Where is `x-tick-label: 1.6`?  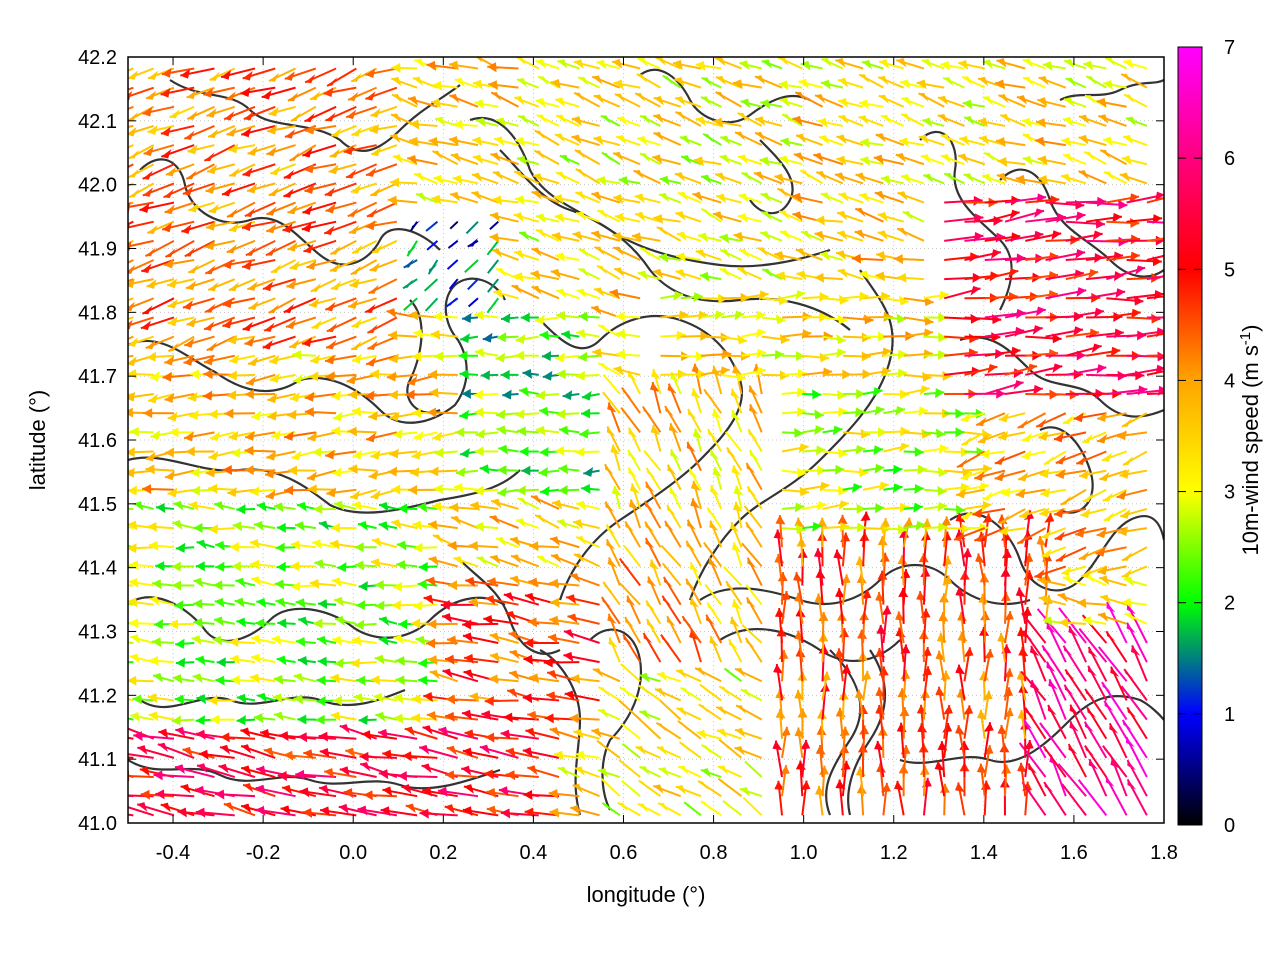 x-tick-label: 1.6 is located at coordinates (1074, 853).